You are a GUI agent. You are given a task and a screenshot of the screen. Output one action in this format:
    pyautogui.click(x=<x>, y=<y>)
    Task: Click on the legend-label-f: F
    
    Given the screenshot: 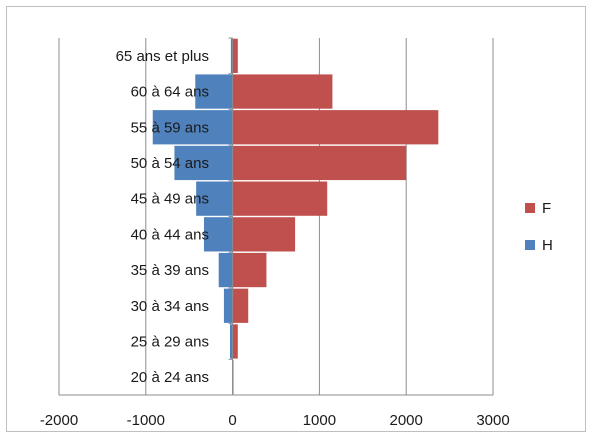 What is the action you would take?
    pyautogui.click(x=546, y=208)
    